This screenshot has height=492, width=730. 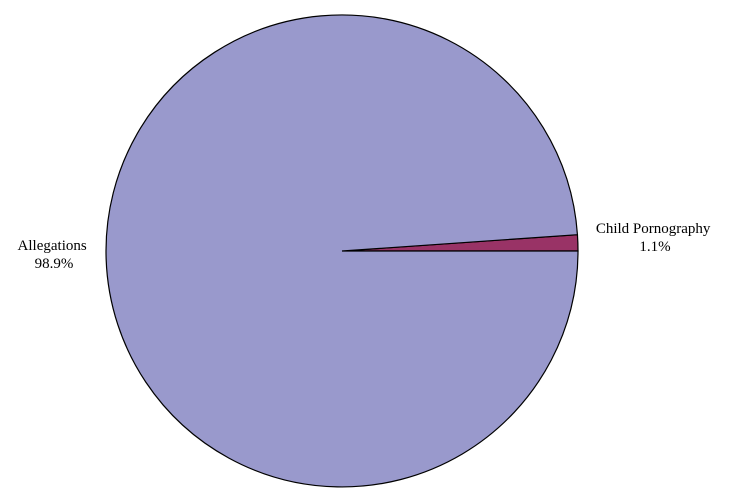 What do you see at coordinates (654, 247) in the screenshot?
I see `slice-label-percent: 1.1%` at bounding box center [654, 247].